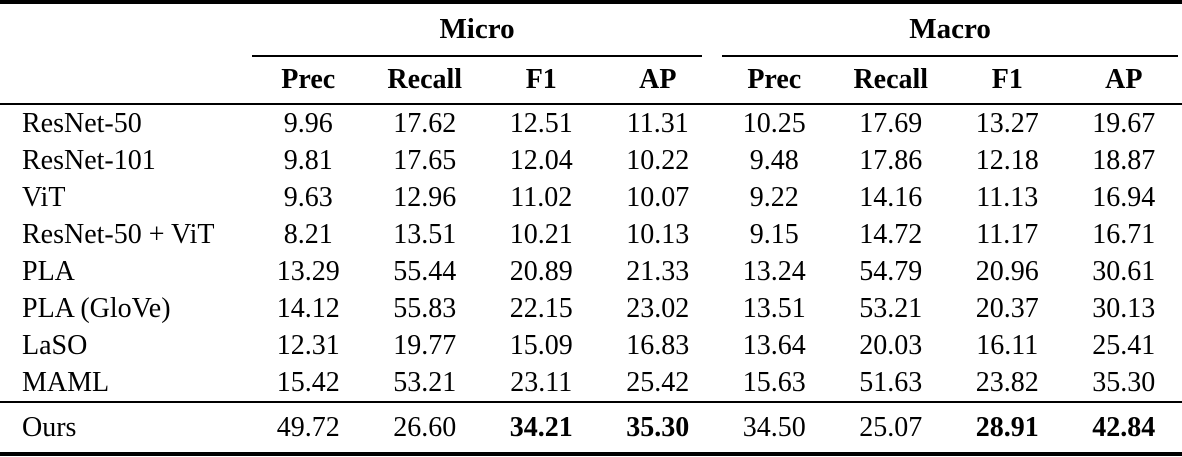  Describe the element at coordinates (308, 345) in the screenshot. I see `value-cell: 12.31` at that location.